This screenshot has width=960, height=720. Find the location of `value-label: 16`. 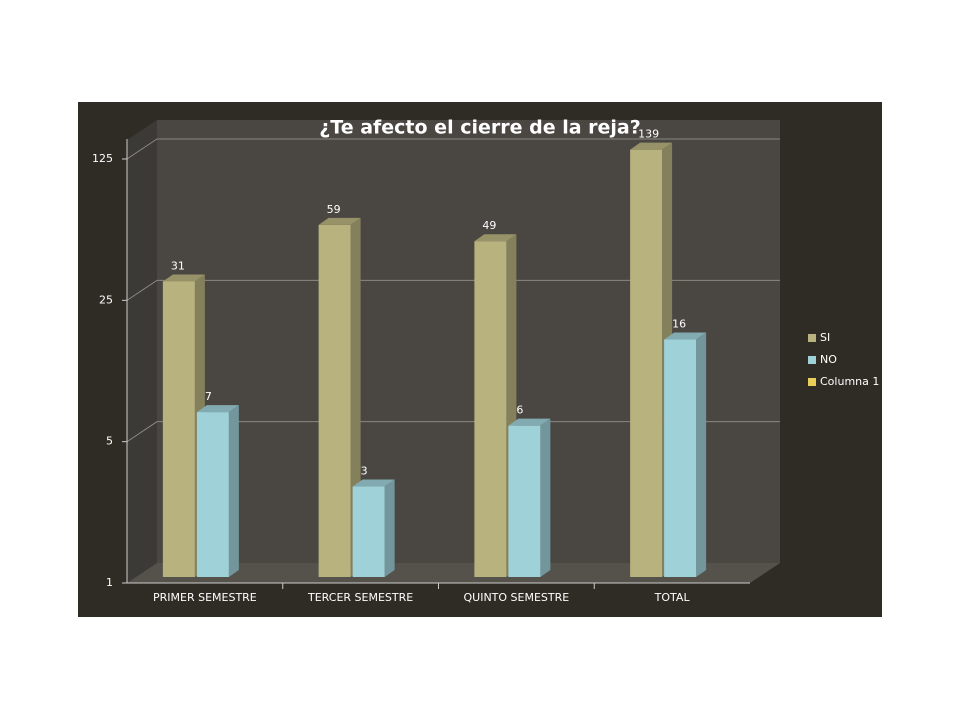

value-label: 16 is located at coordinates (679, 324).